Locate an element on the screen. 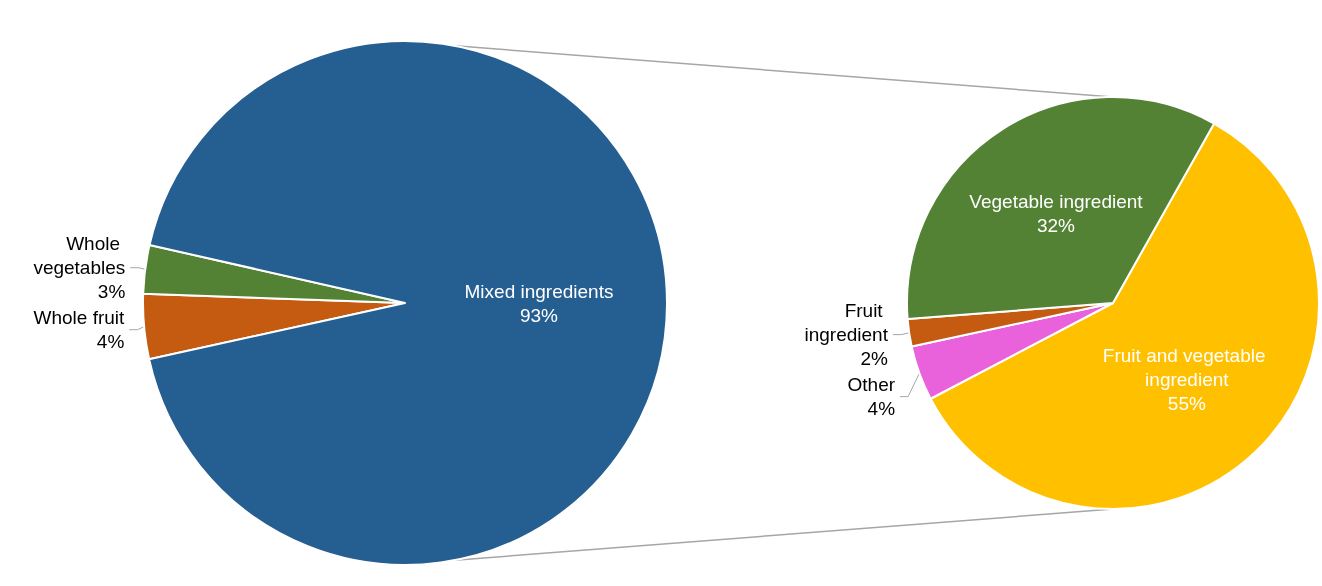 The image size is (1322, 586). data-label: 32% is located at coordinates (1056, 226).